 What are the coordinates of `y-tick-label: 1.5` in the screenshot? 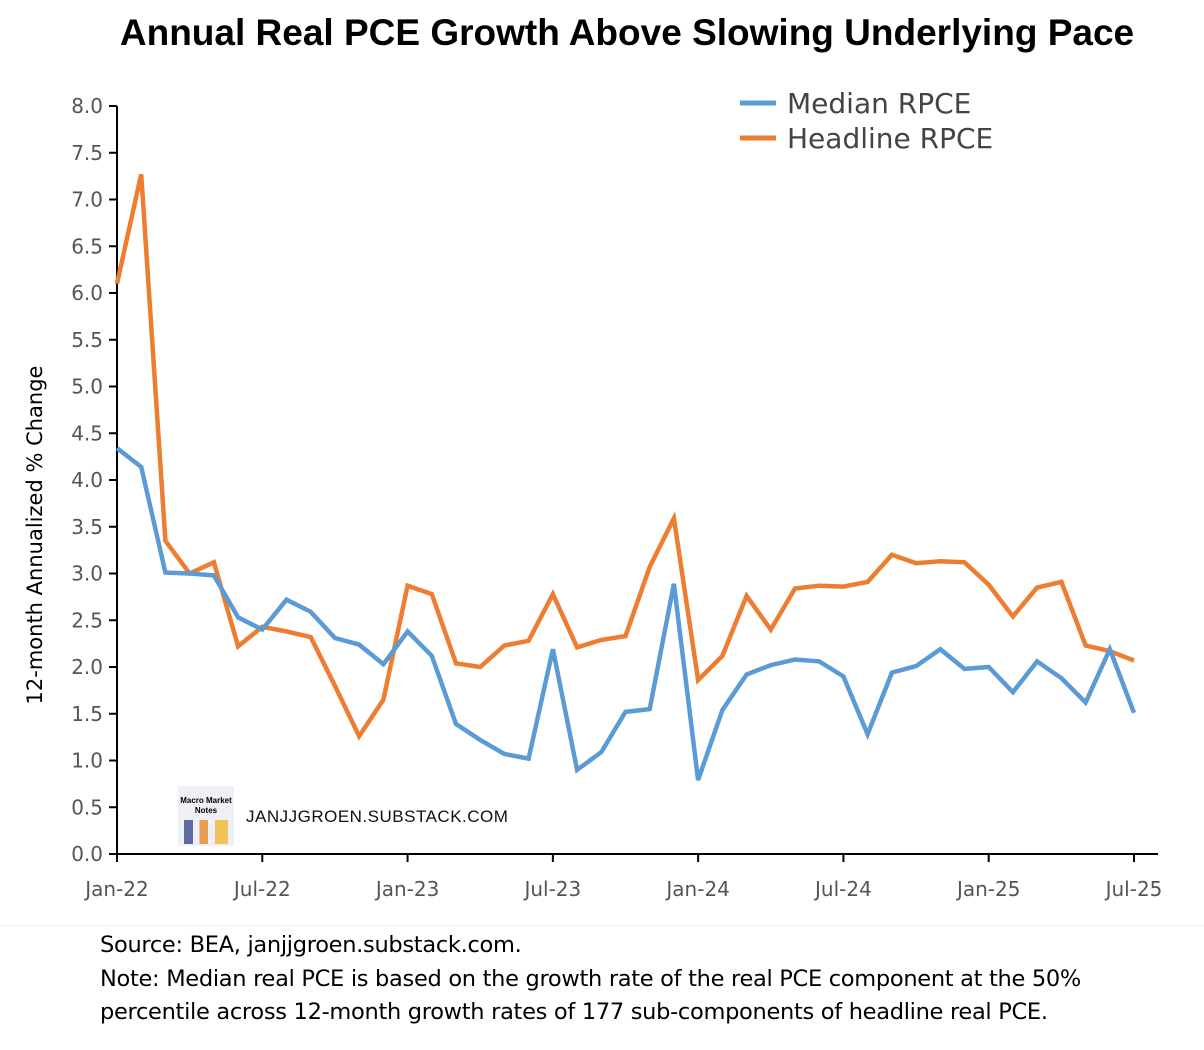 It's located at (87, 714).